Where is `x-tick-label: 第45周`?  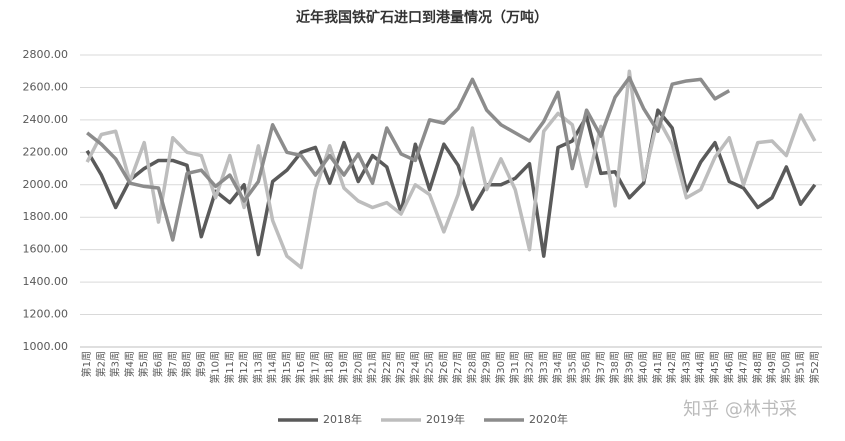 x-tick-label: 第45周 is located at coordinates (714, 367).